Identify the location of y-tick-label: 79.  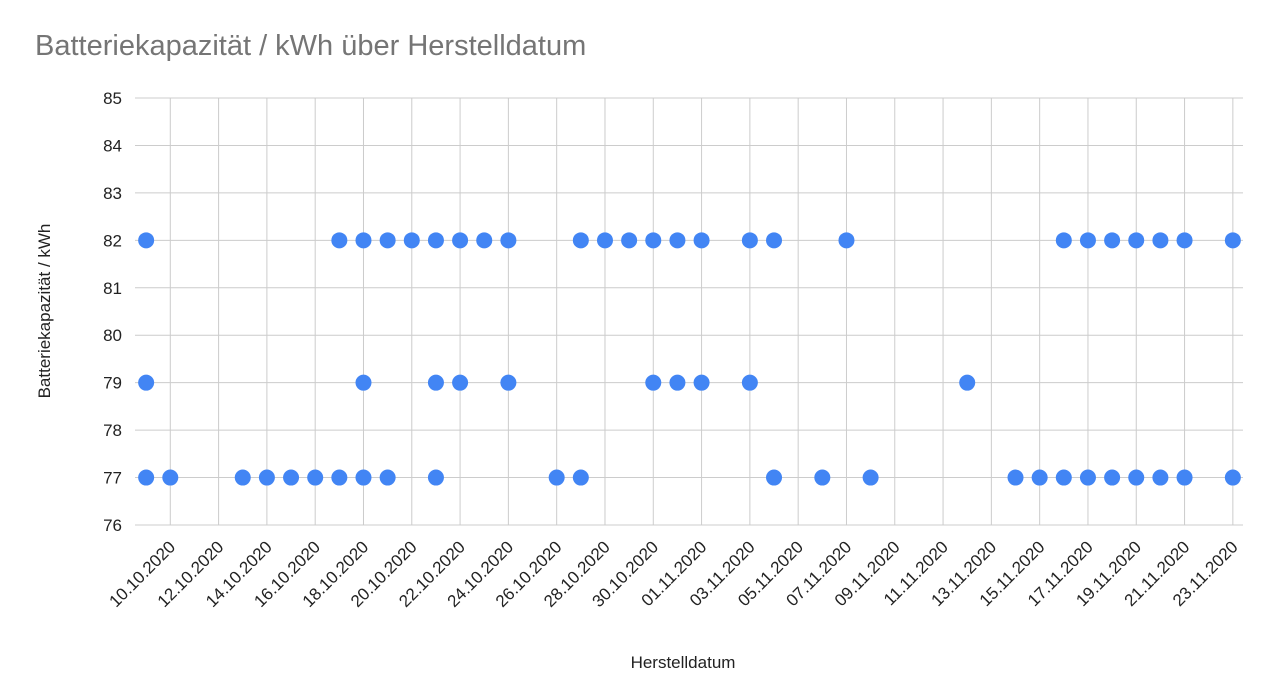
(112, 383).